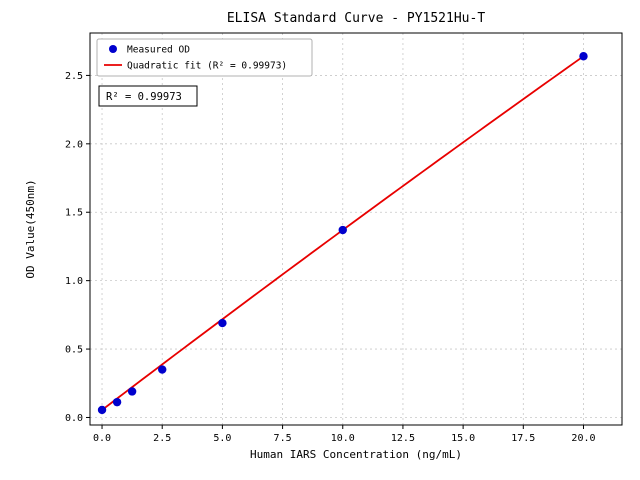  Describe the element at coordinates (113, 49) in the screenshot. I see `legend-marker-icon` at that location.